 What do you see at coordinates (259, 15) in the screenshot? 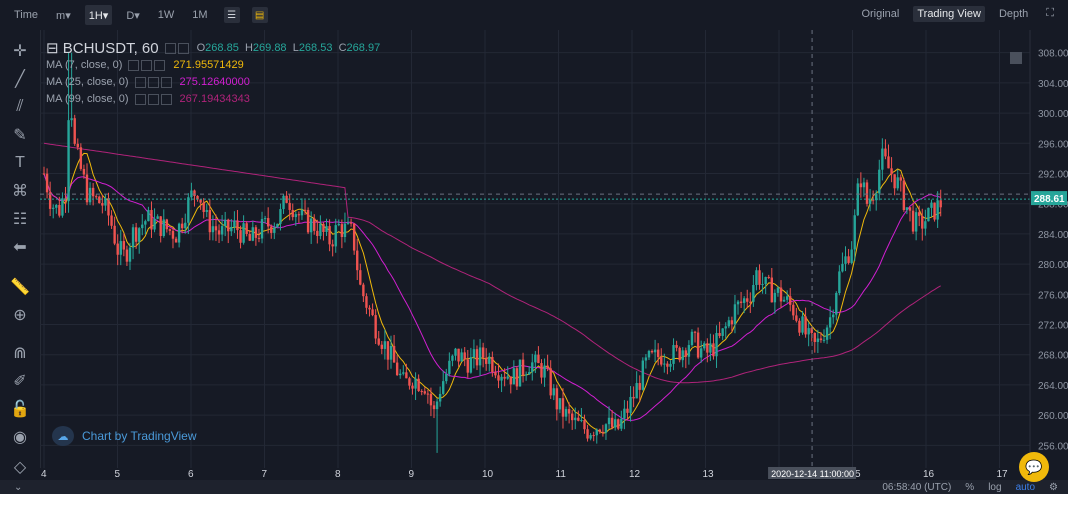
I see `settings-icon: ▤` at bounding box center [259, 15].